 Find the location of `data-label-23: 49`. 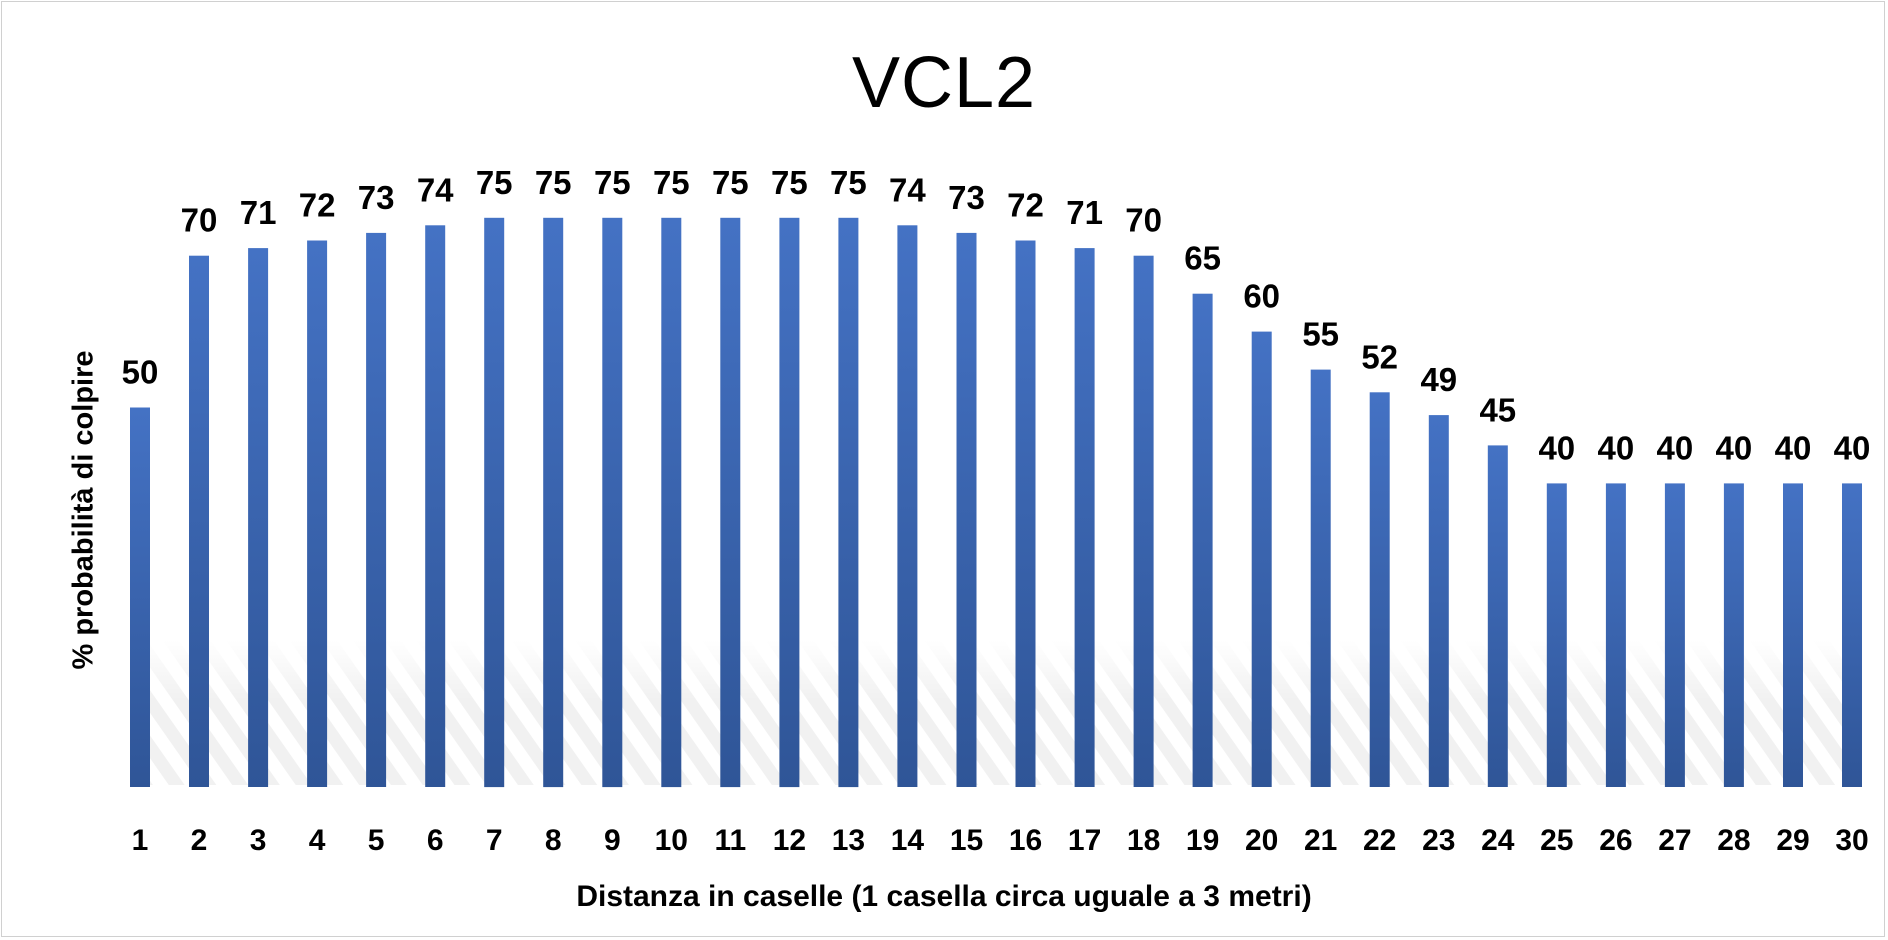

data-label-23: 49 is located at coordinates (1438, 379).